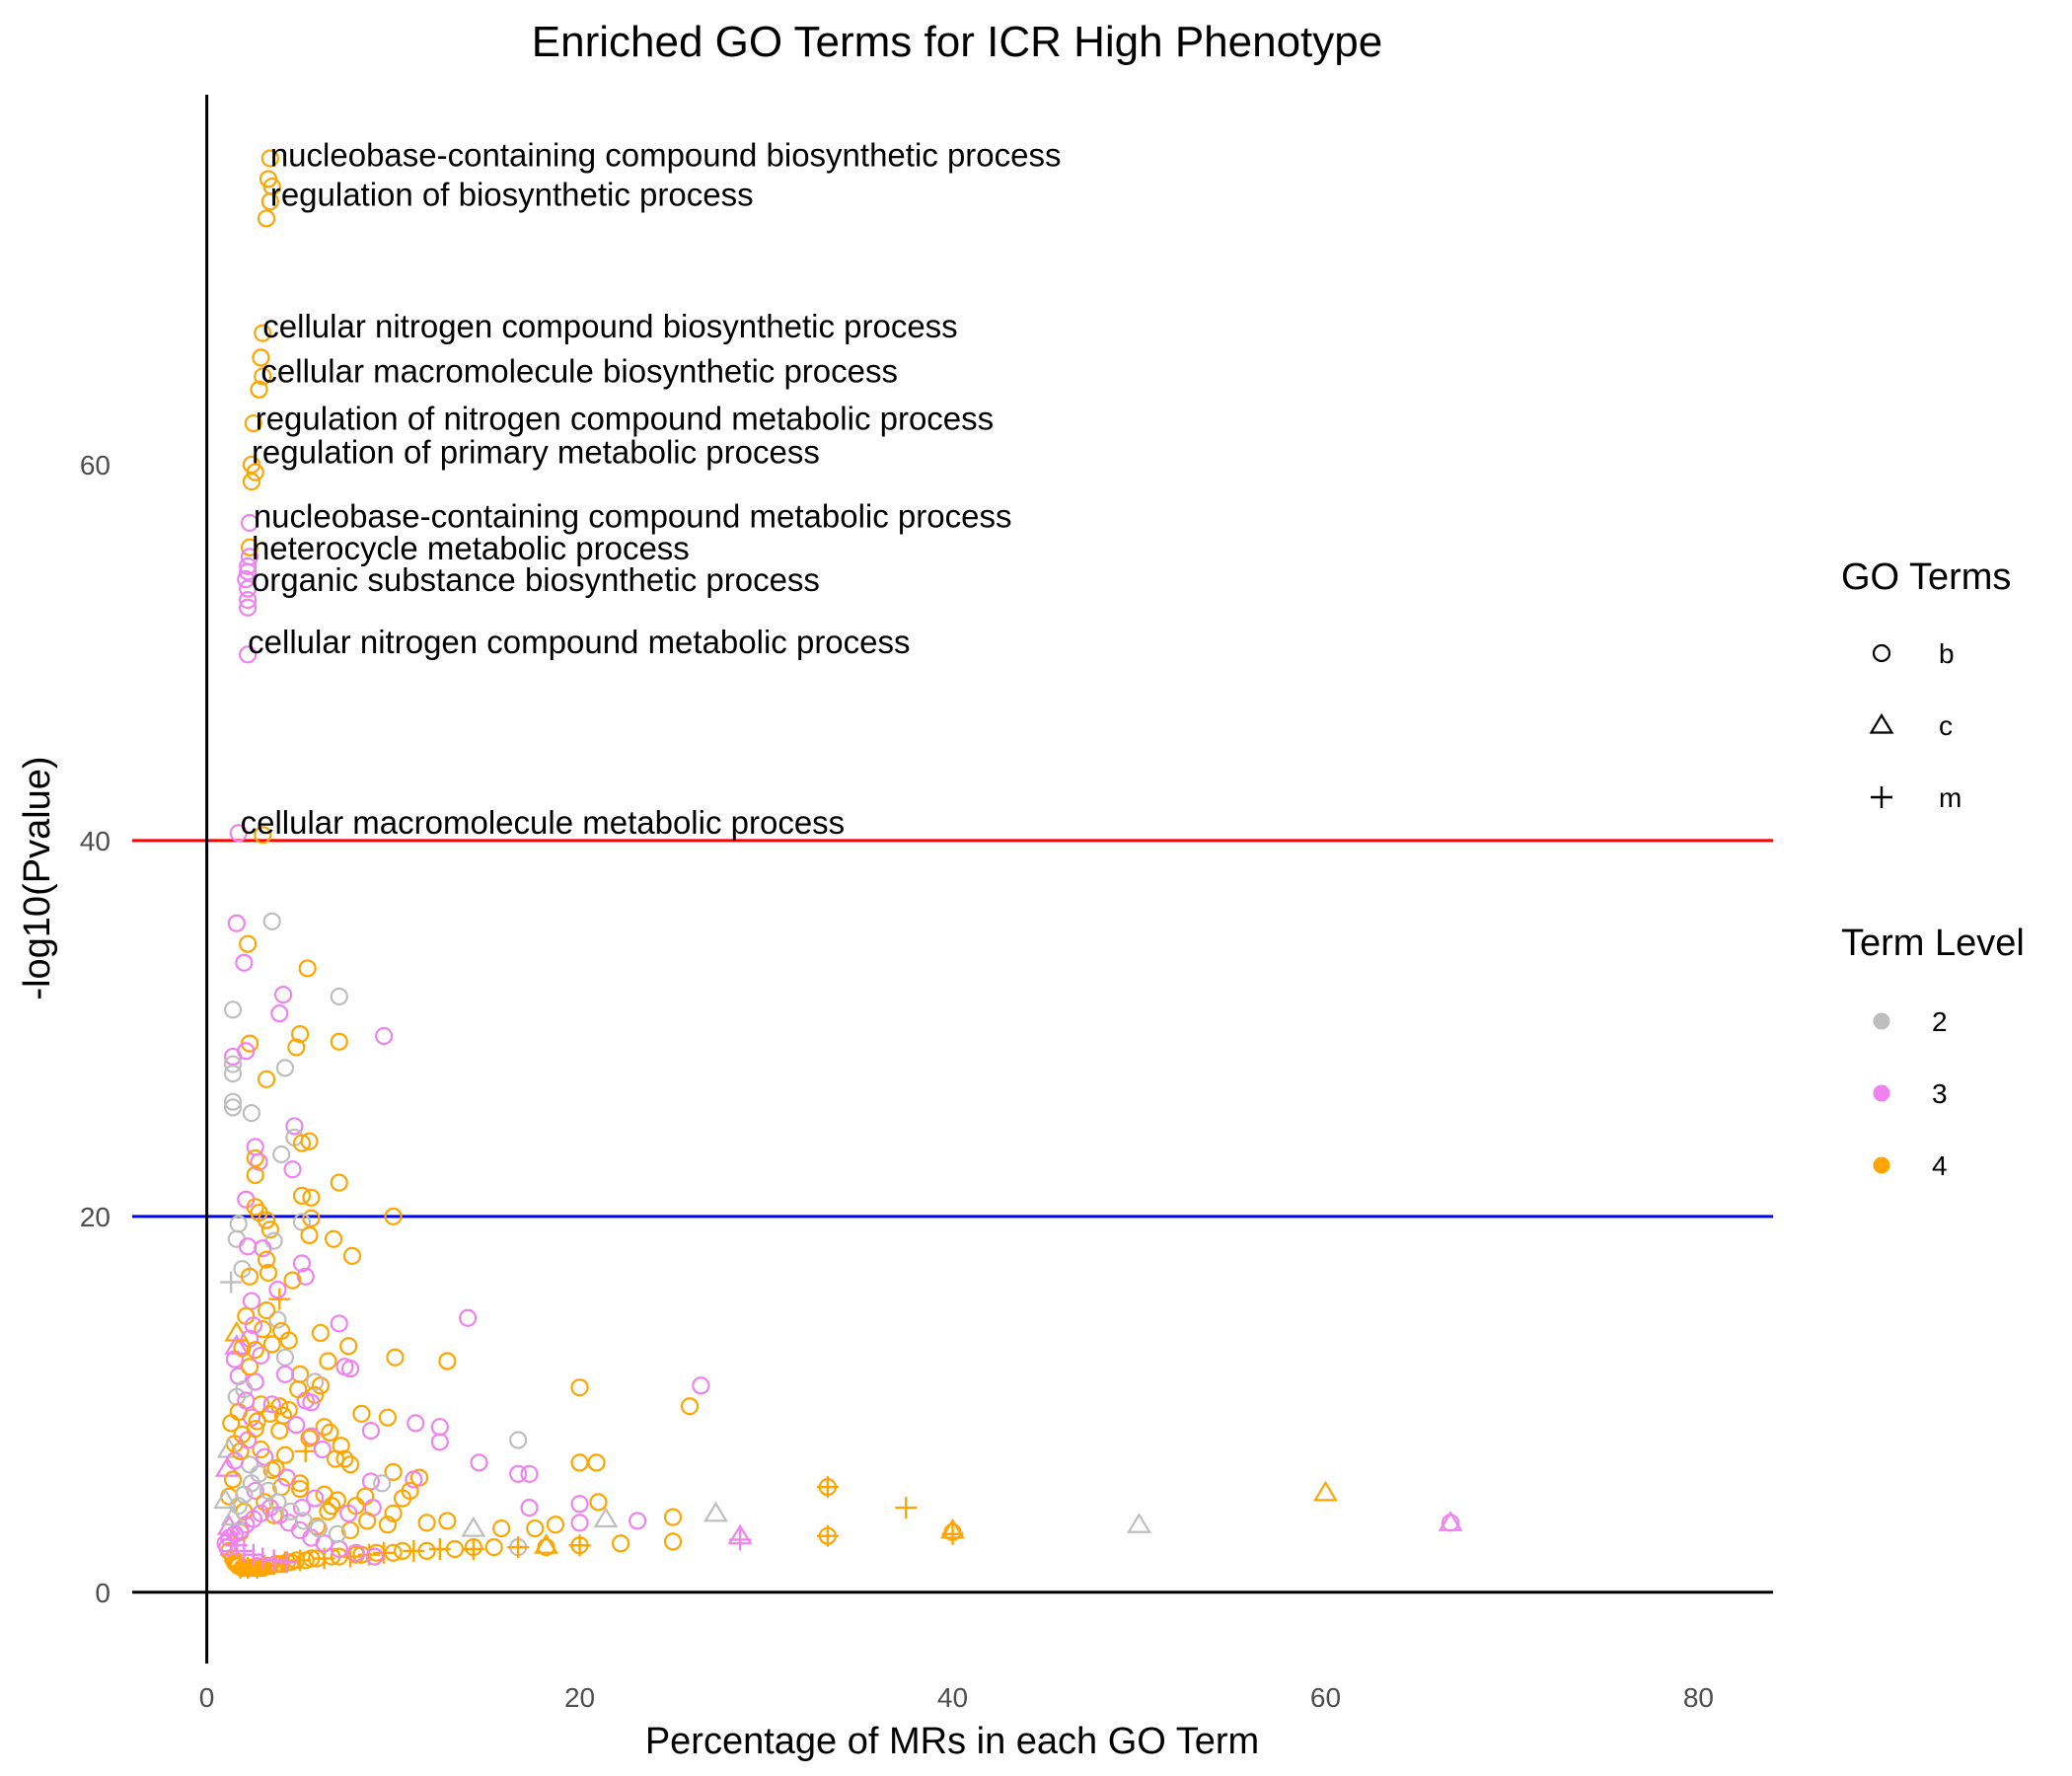 The width and height of the screenshot is (2072, 1776). What do you see at coordinates (207, 1698) in the screenshot?
I see `x-tick-label: 0` at bounding box center [207, 1698].